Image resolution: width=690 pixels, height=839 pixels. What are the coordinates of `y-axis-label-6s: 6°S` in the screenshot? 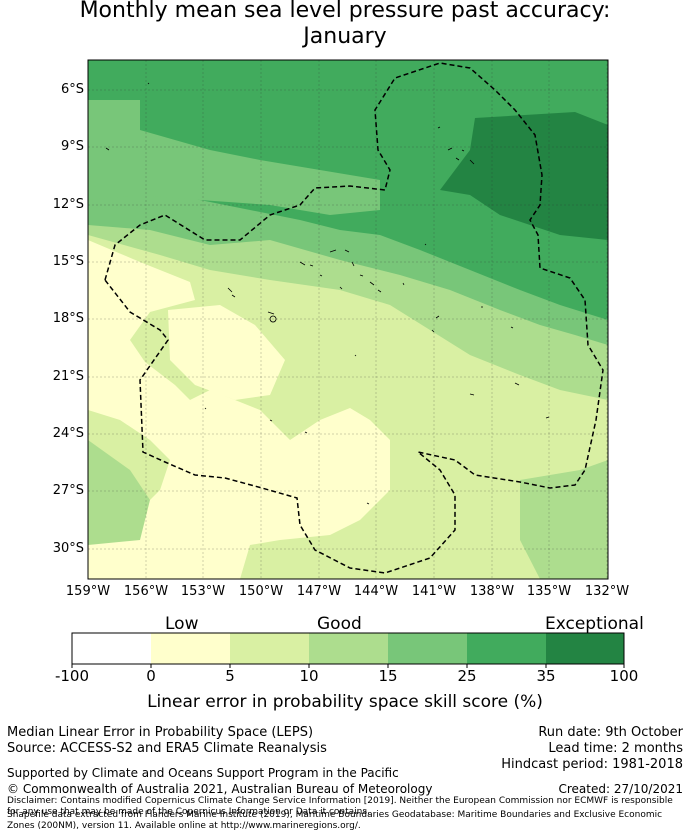 It's located at (72, 89).